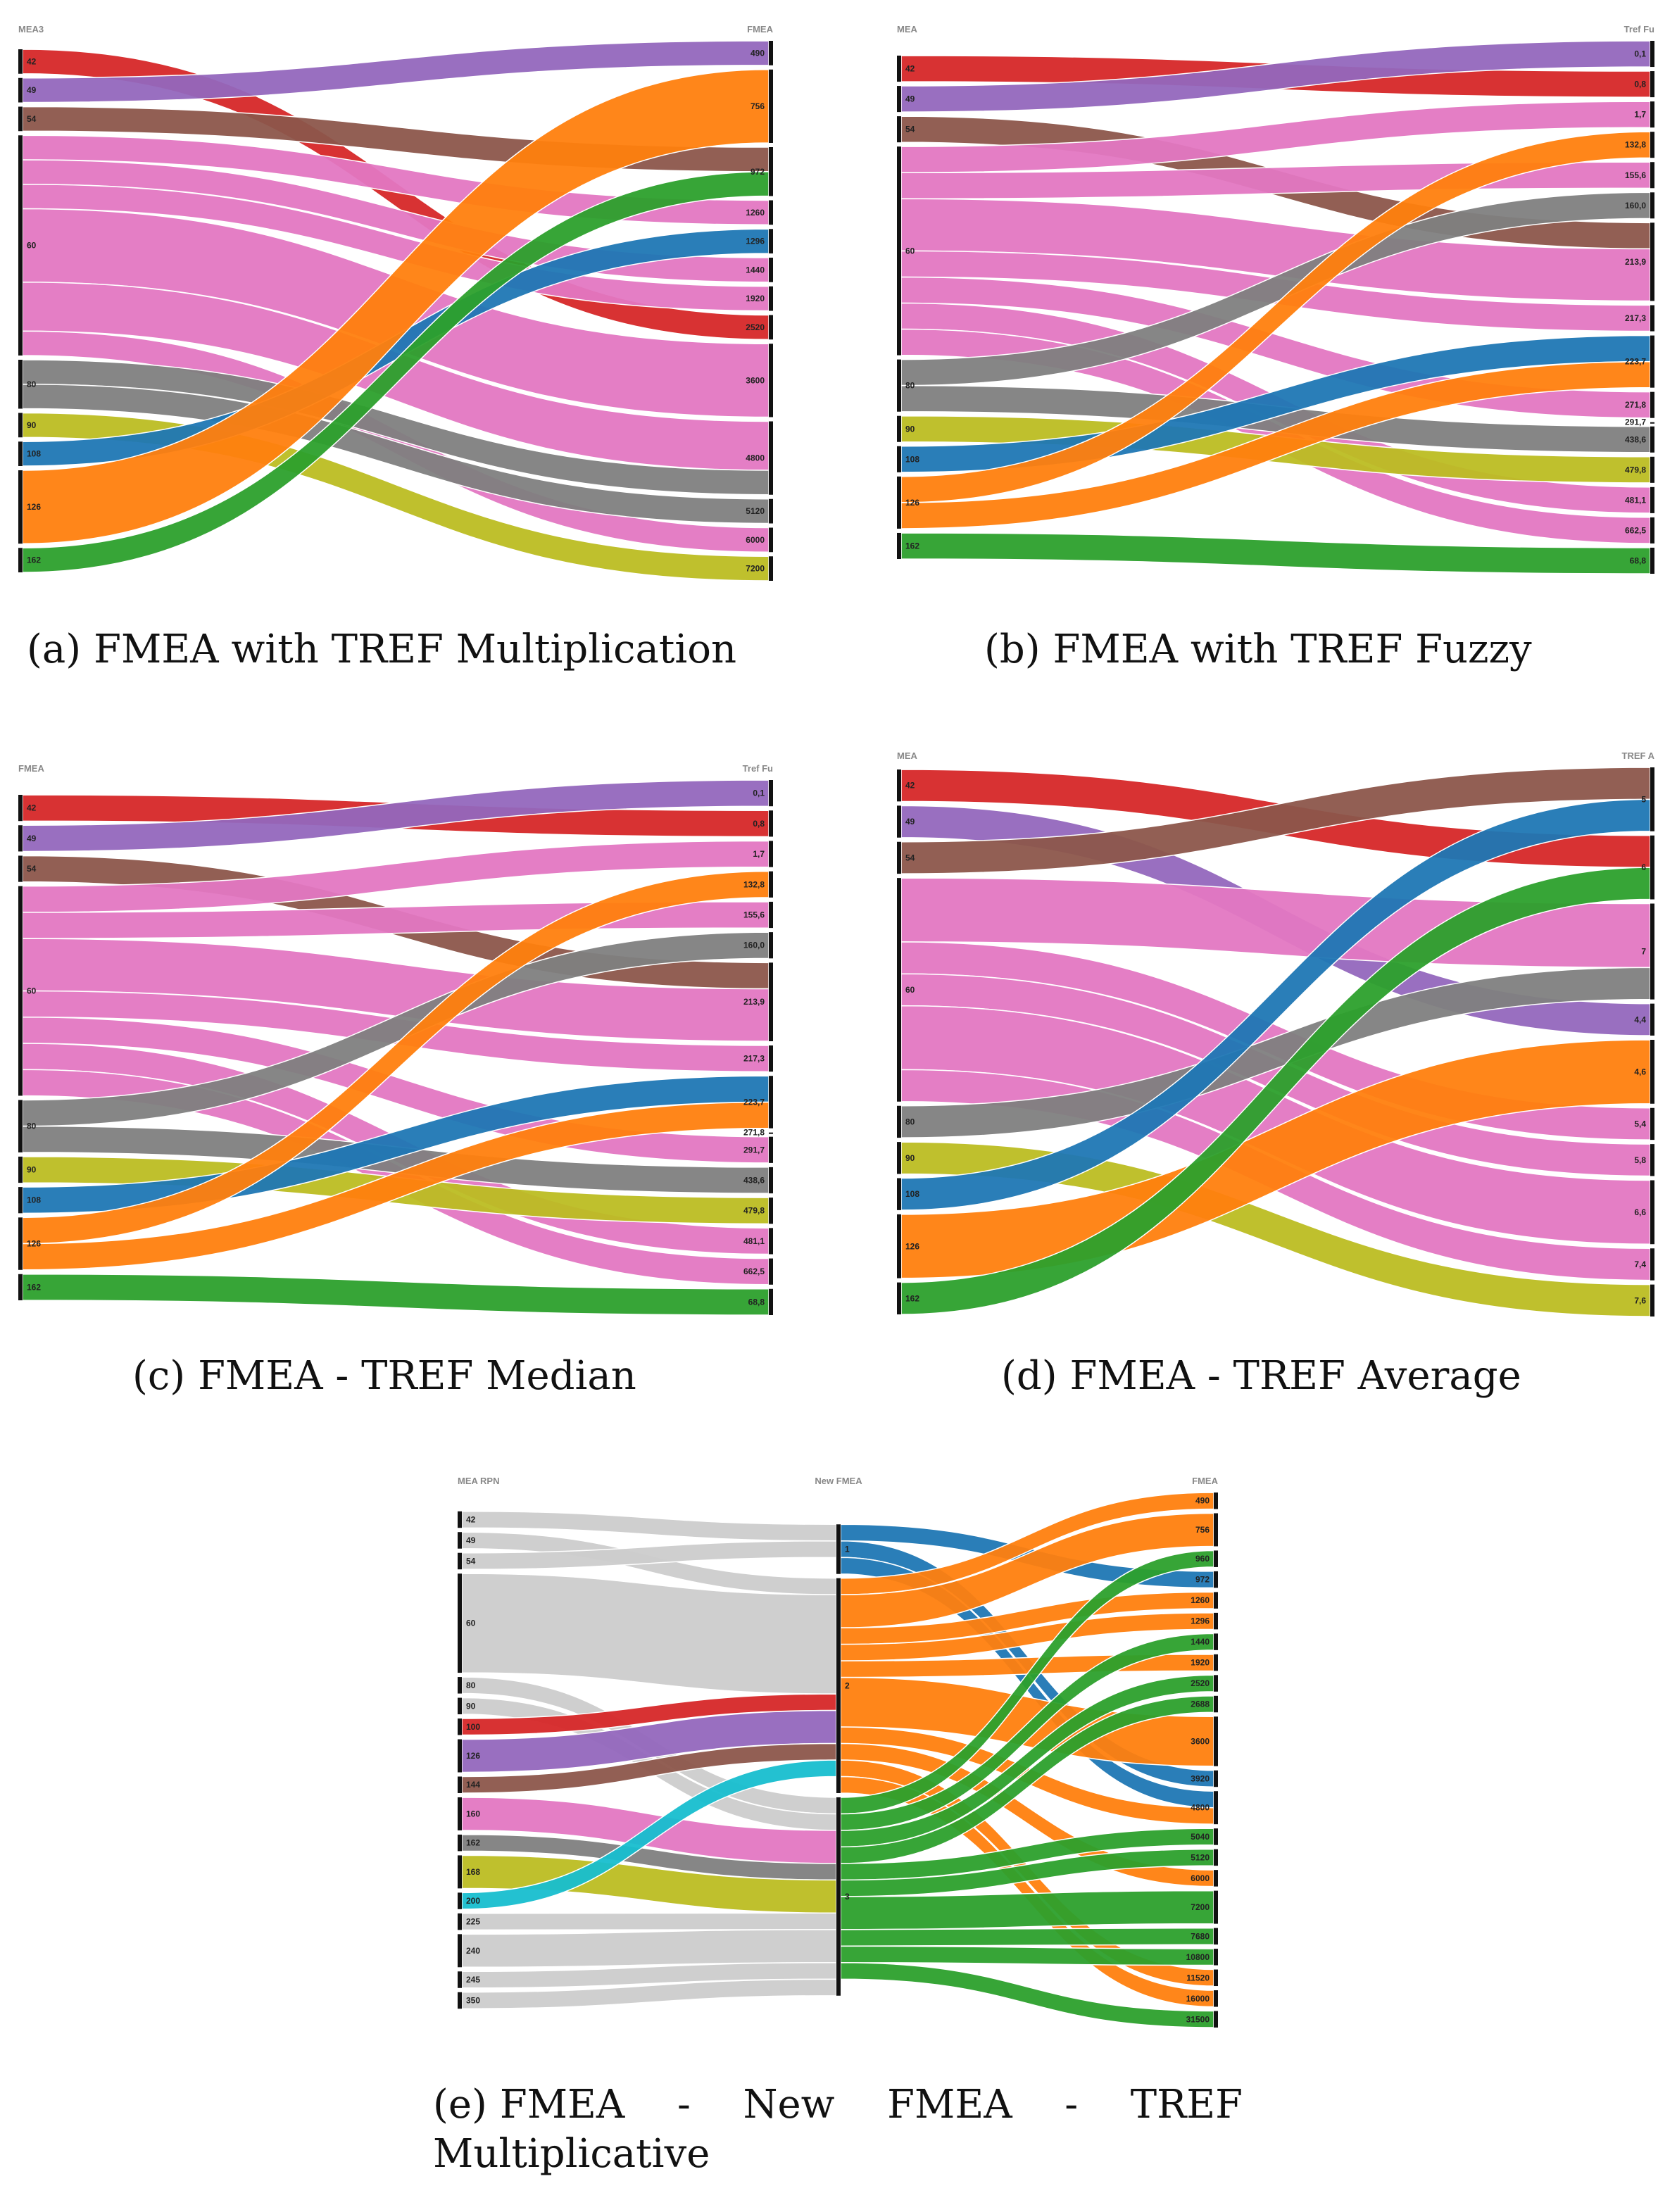 This screenshot has width=1677, height=2212. What do you see at coordinates (907, 29) in the screenshot?
I see `column-header-0: MEA` at bounding box center [907, 29].